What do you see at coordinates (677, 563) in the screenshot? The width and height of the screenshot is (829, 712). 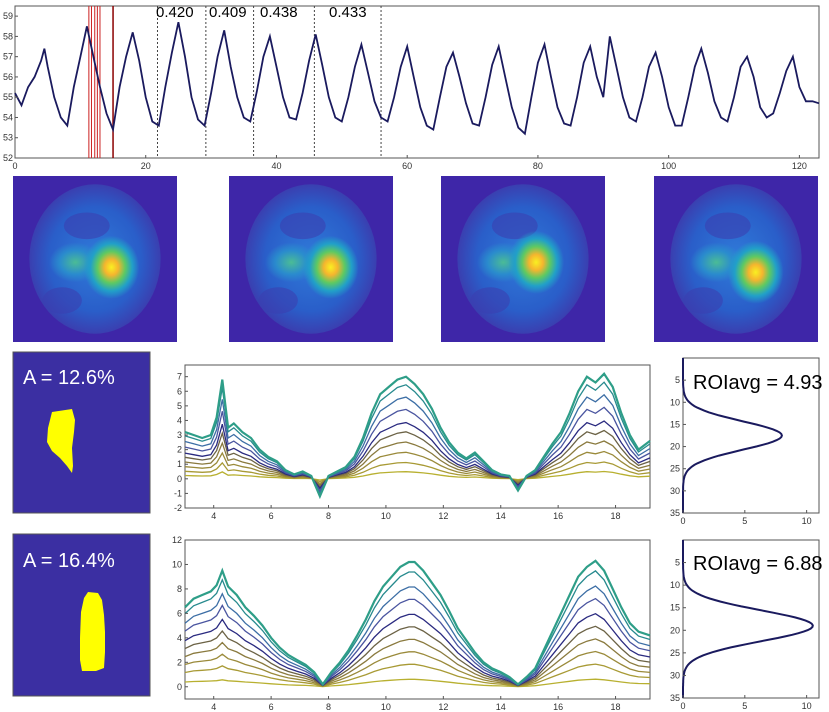 I see `y-tick-label: 5` at bounding box center [677, 563].